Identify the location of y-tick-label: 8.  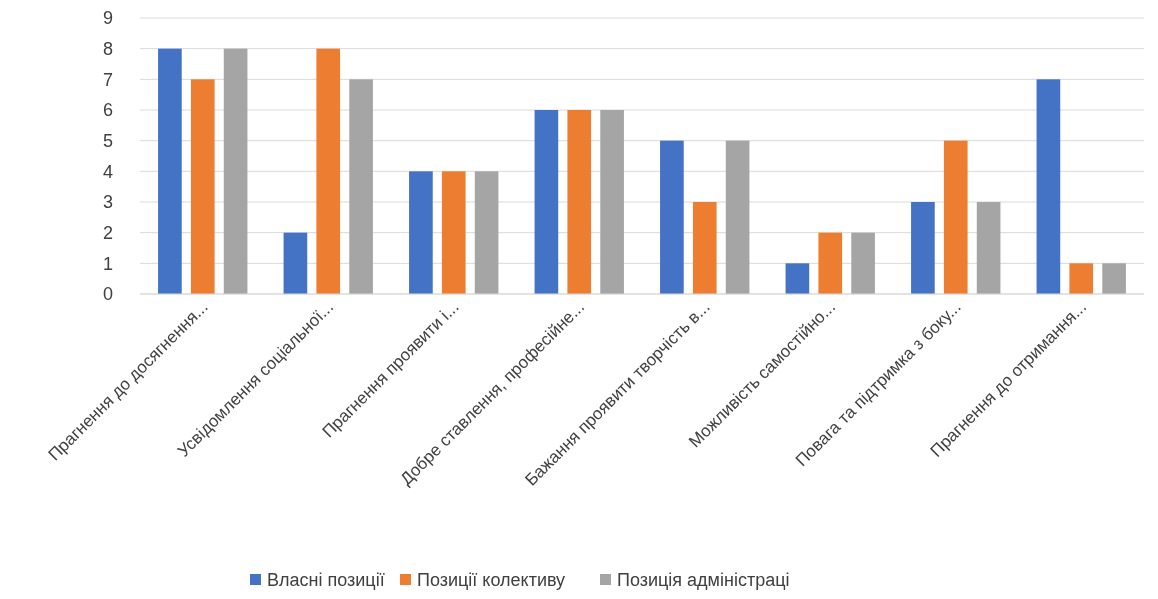
(107, 48).